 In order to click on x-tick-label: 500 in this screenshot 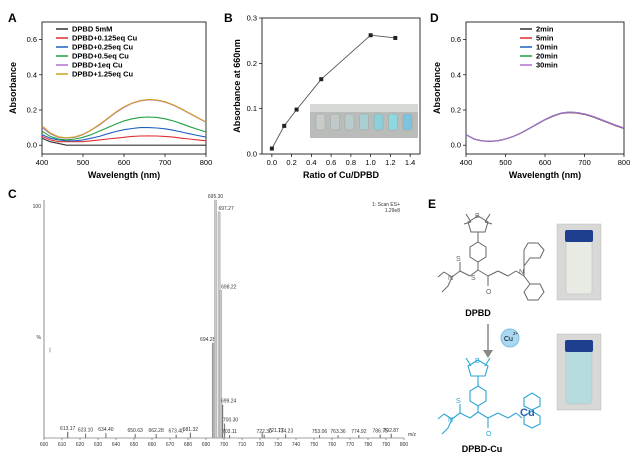, I will do `click(505, 162)`.